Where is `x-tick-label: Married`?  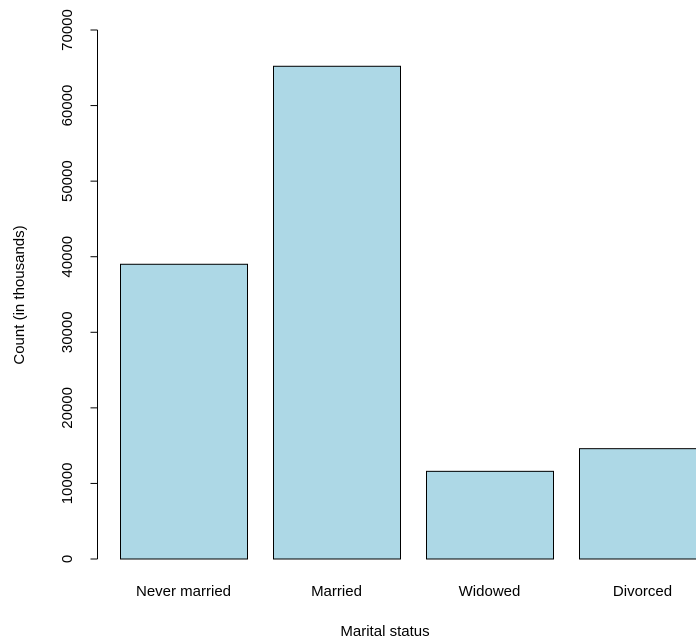 x-tick-label: Married is located at coordinates (336, 591).